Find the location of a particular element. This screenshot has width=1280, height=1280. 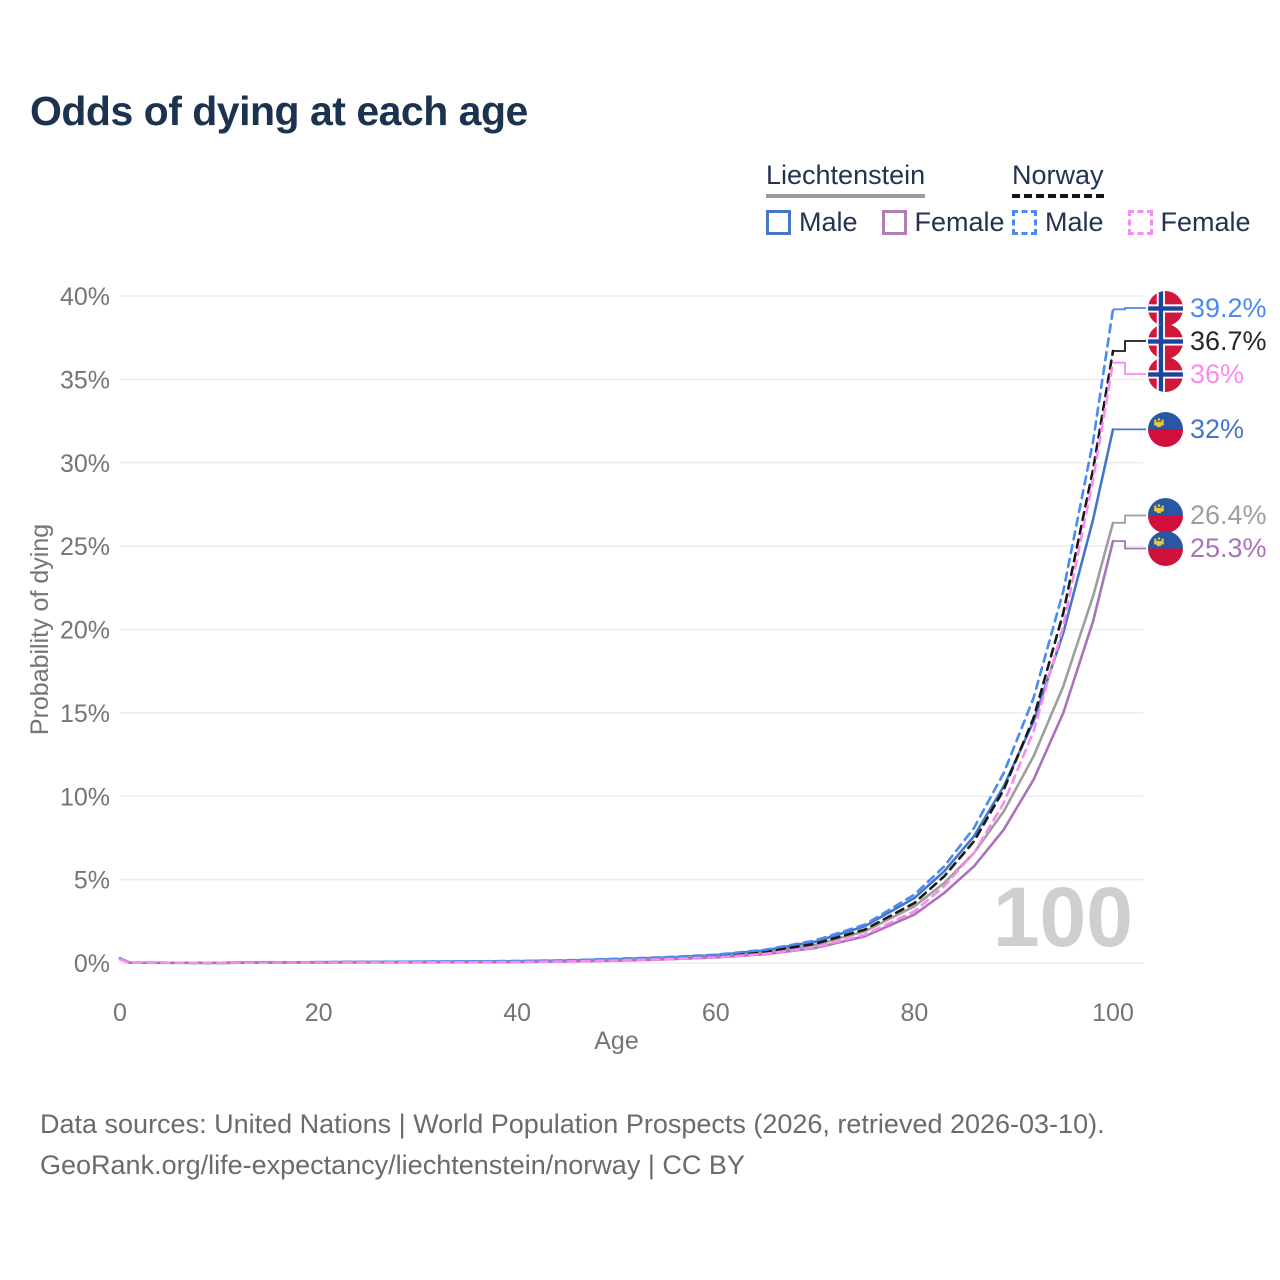

y-tick-label: 35% is located at coordinates (85, 380).